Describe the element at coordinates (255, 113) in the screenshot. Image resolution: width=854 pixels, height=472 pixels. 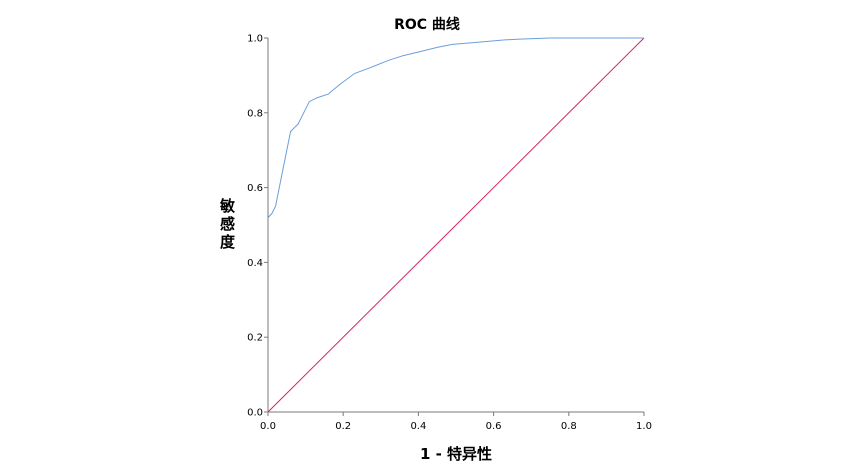
I see `y-tick-label: 0.8` at that location.